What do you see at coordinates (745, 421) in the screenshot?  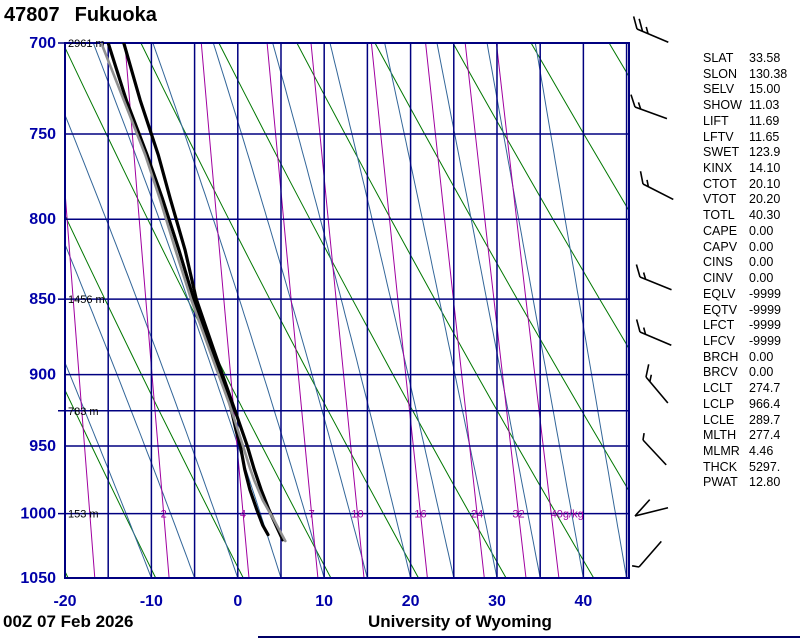 I see `stats-row: LCLE 289.7` at bounding box center [745, 421].